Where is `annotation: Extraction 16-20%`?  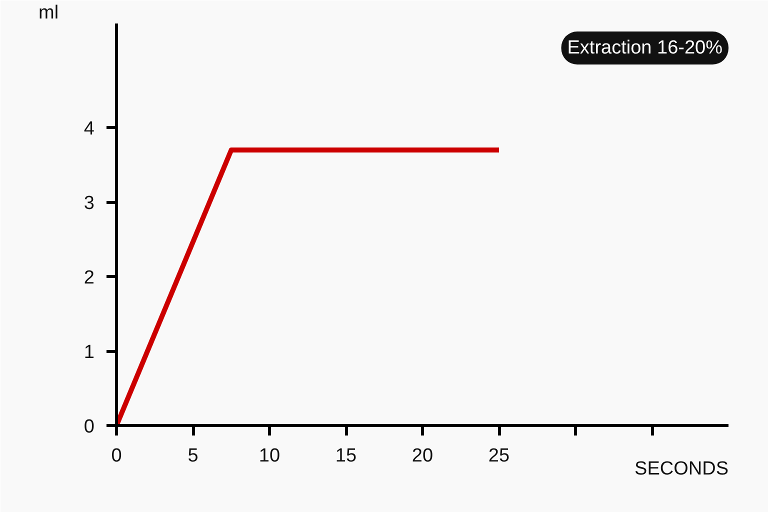
annotation: Extraction 16-20% is located at coordinates (645, 48).